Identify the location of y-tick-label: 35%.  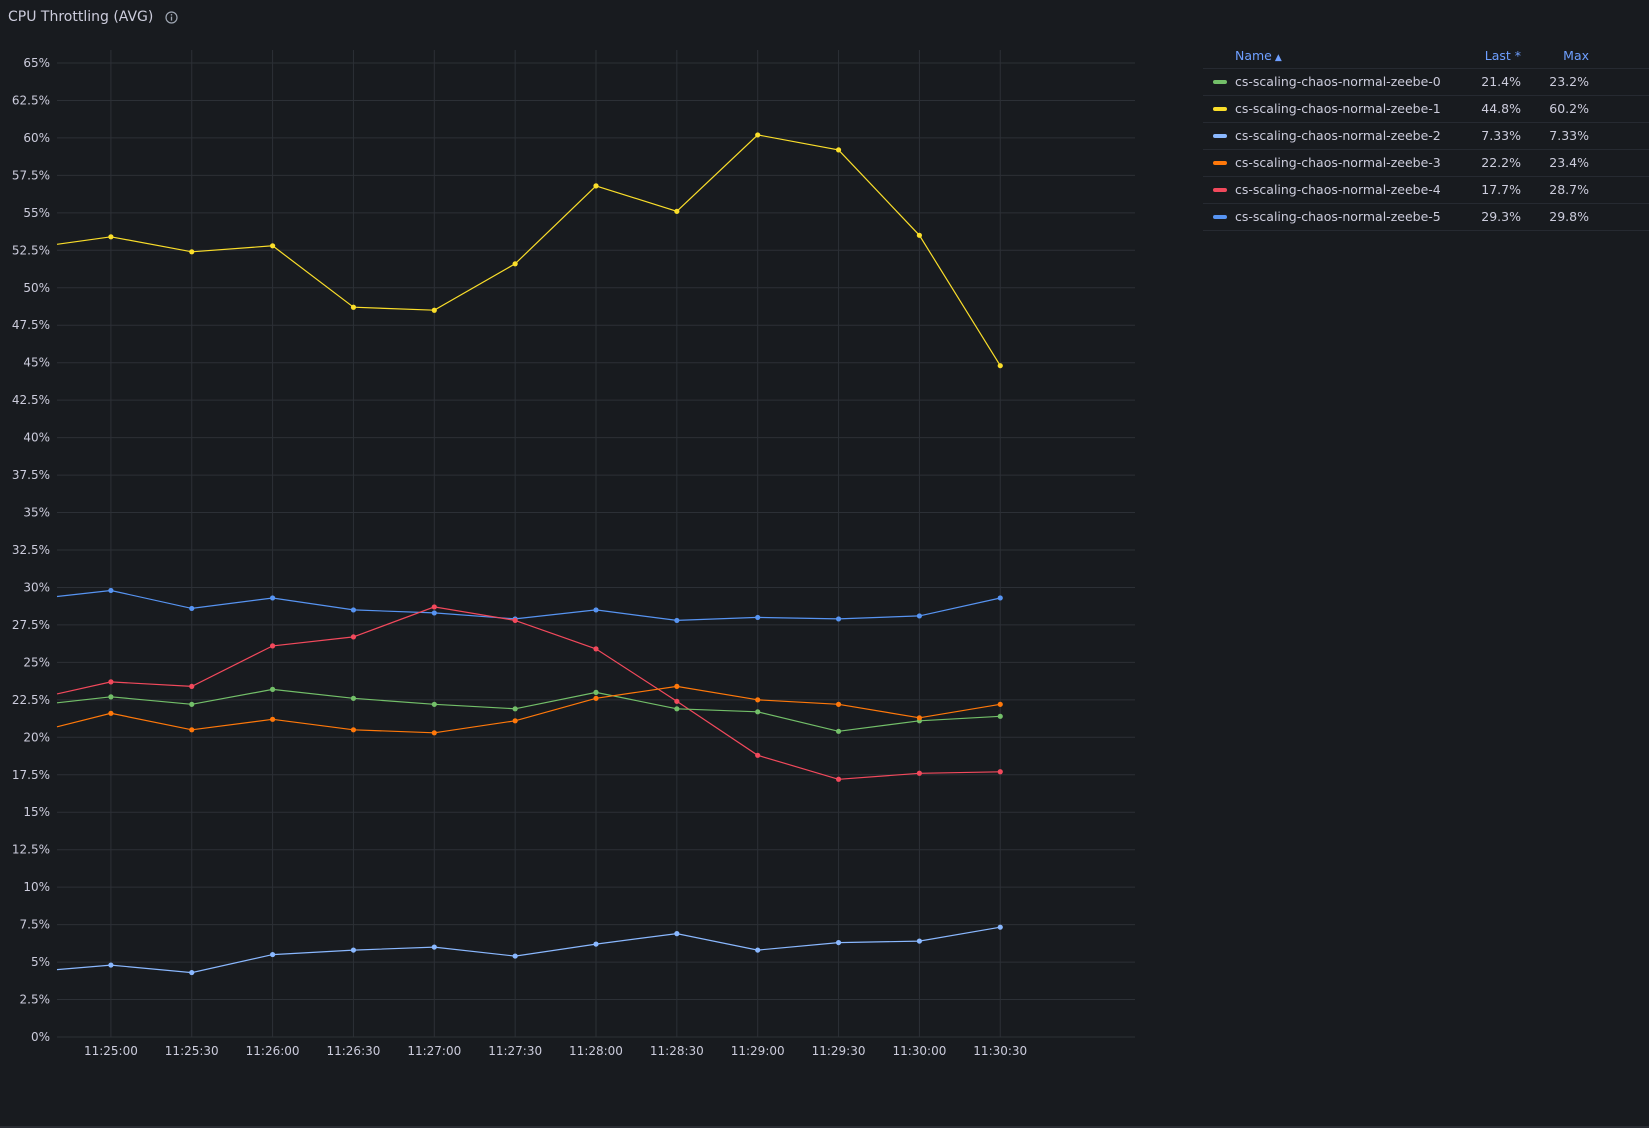
(36, 513).